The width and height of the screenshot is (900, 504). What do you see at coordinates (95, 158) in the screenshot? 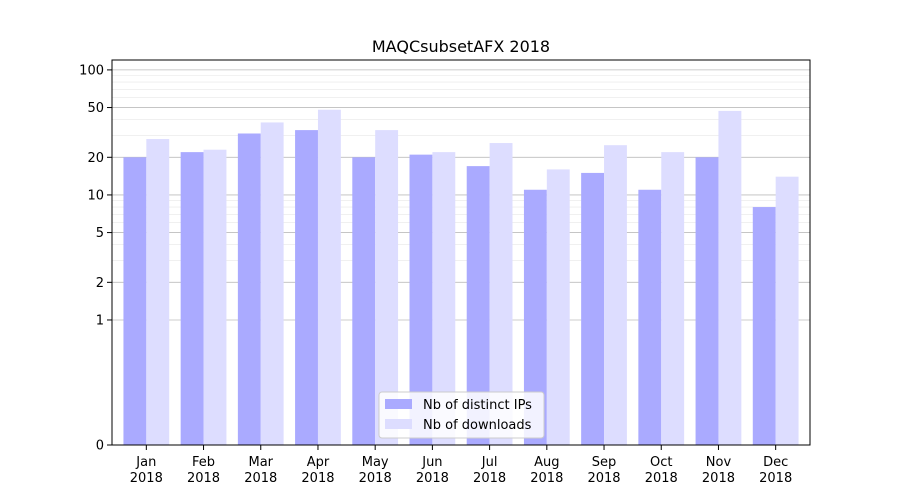
I see `y-tick-label: 20` at bounding box center [95, 158].